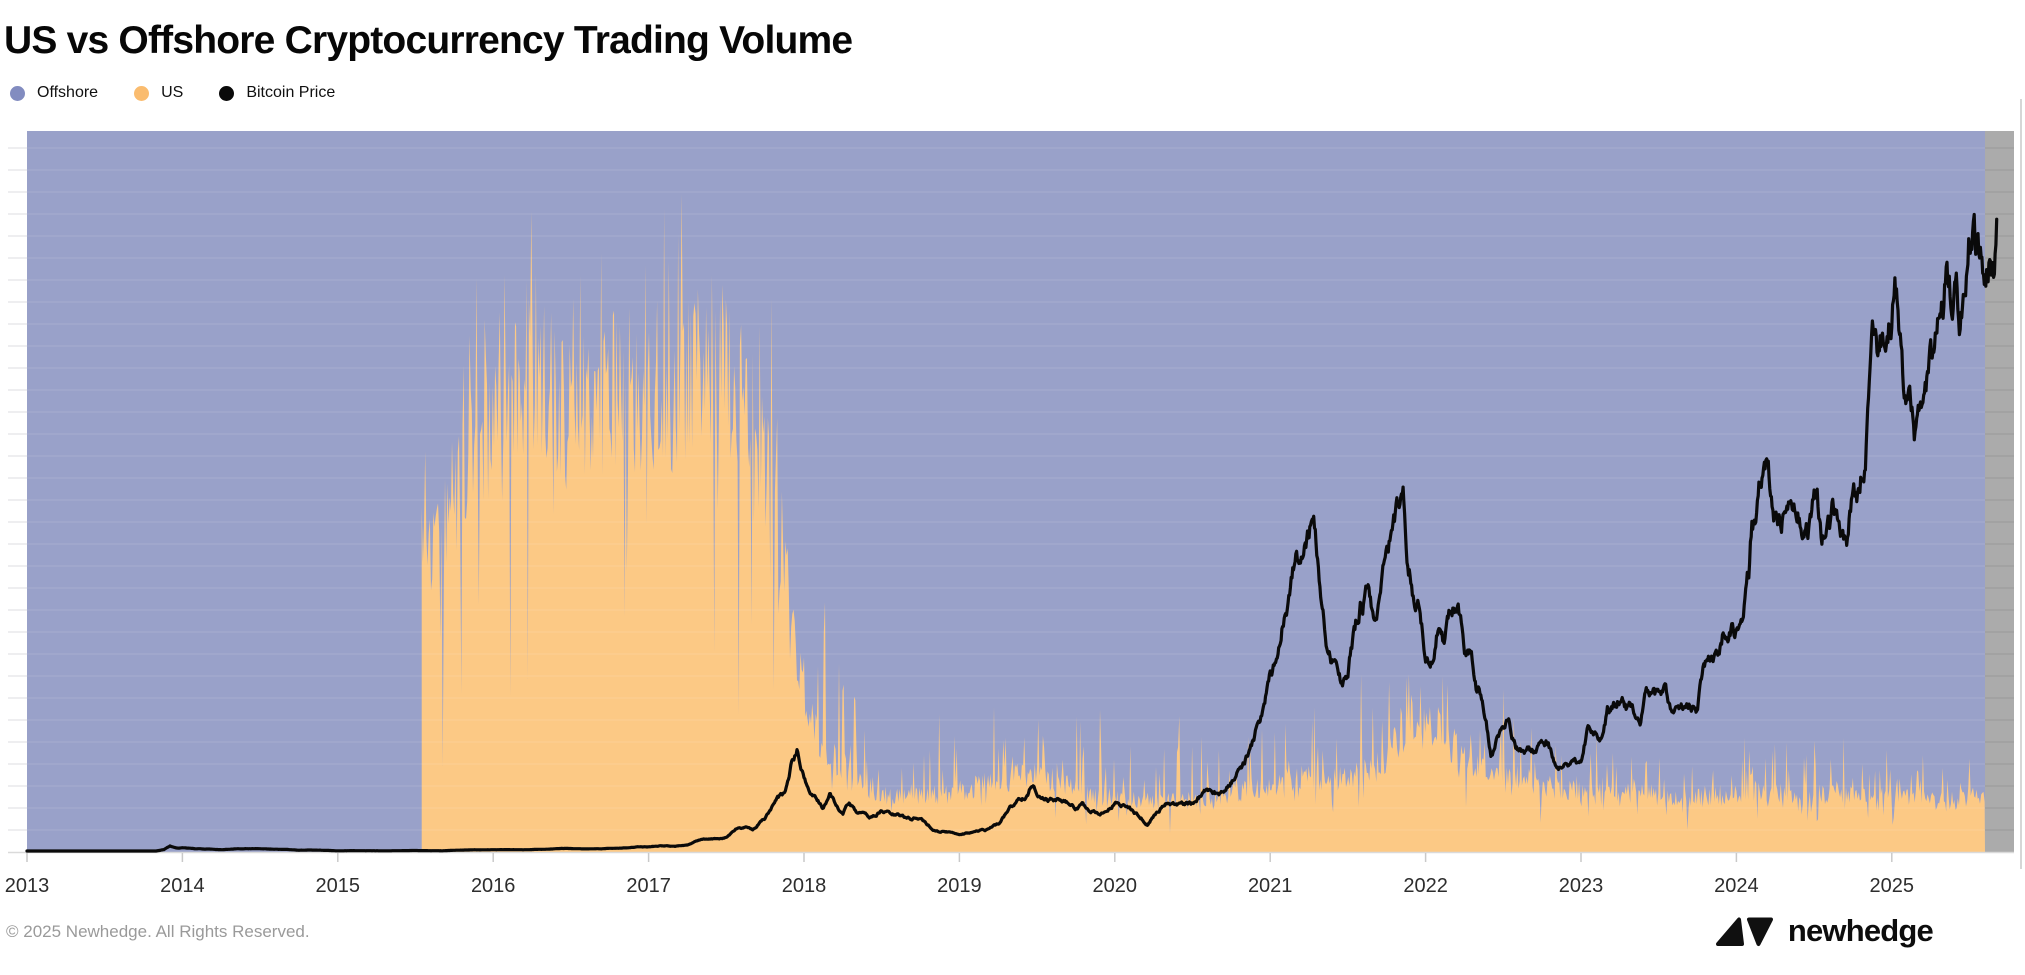  I want to click on newhedge-brand: newhedge, so click(1824, 931).